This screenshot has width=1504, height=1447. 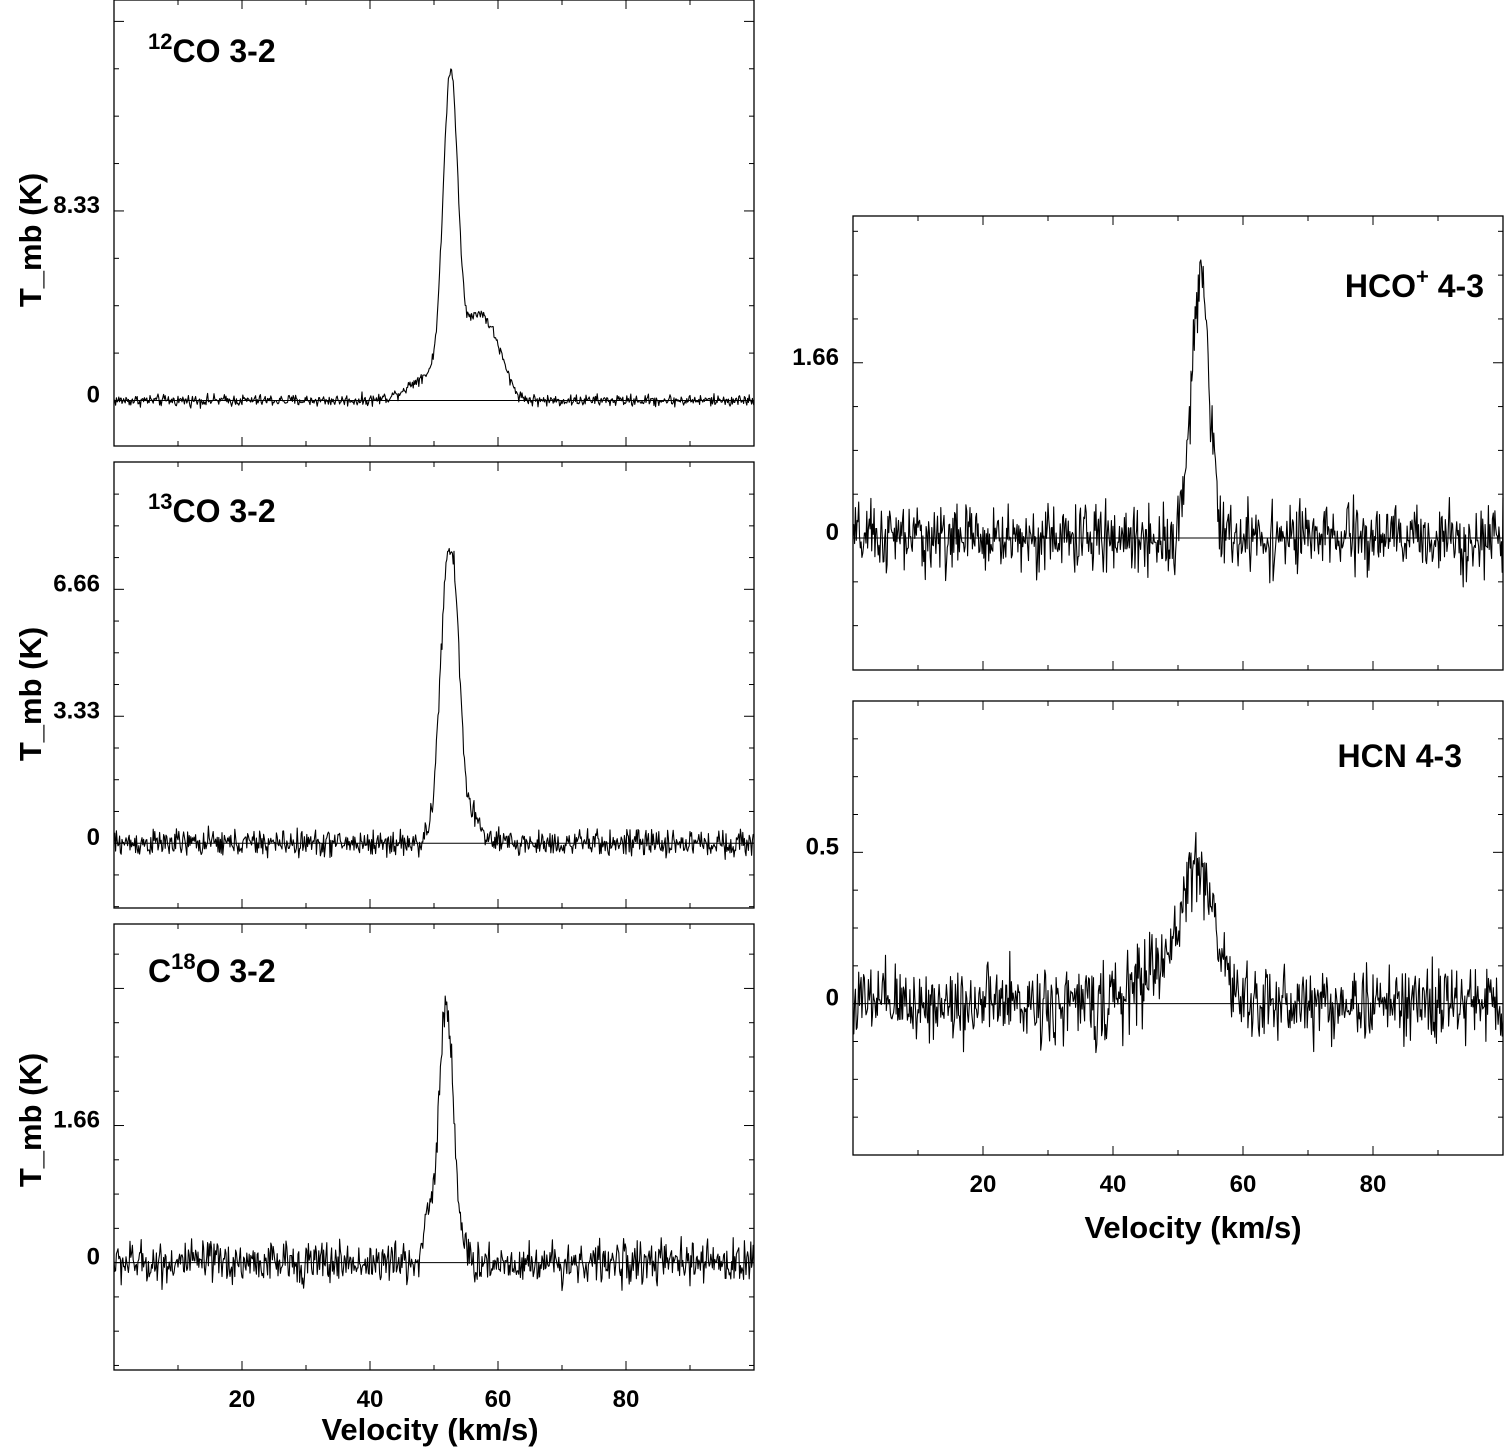 I want to click on panel-label-superscript: 13, so click(x=160, y=501).